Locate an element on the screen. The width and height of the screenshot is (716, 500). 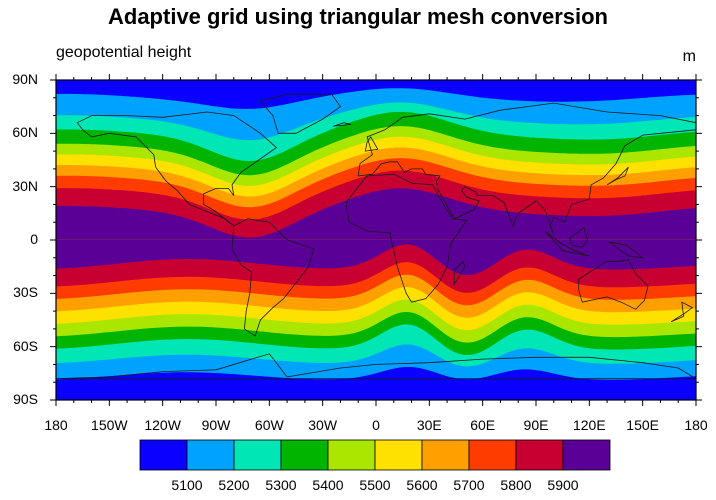
lat-tick-label: 30N is located at coordinates (25, 185).